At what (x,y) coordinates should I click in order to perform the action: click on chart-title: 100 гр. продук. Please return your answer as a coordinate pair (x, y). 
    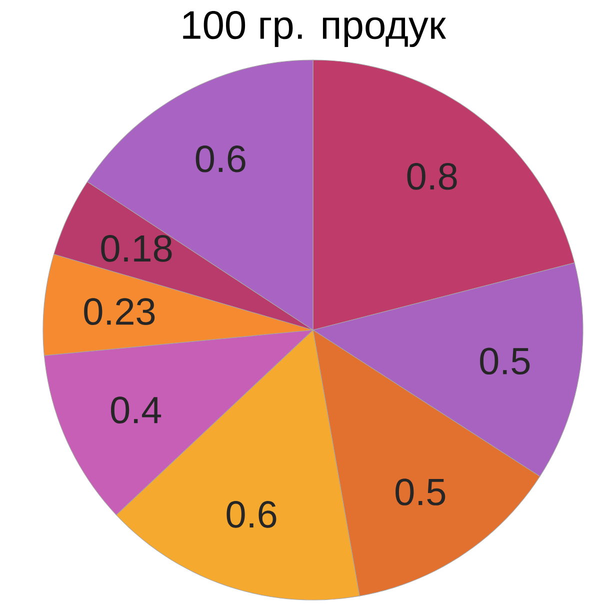
    Looking at the image, I should click on (314, 29).